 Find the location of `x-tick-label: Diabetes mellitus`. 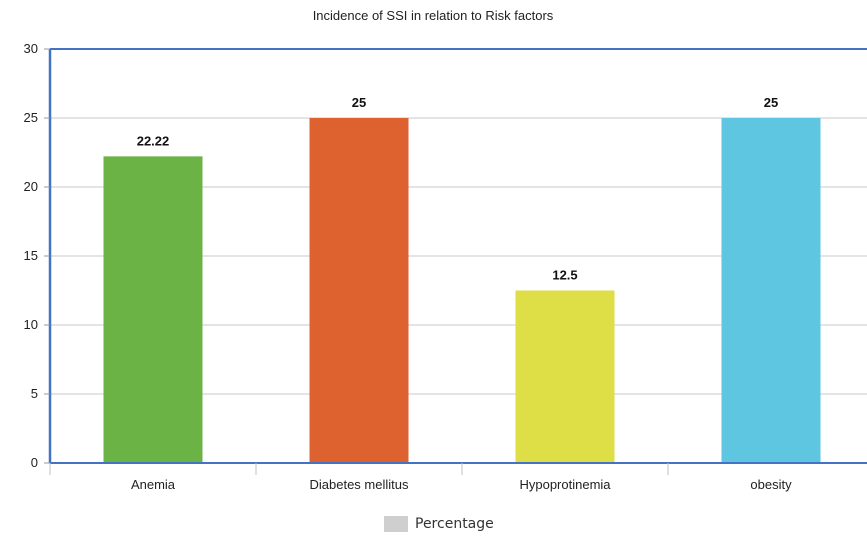

x-tick-label: Diabetes mellitus is located at coordinates (359, 484).